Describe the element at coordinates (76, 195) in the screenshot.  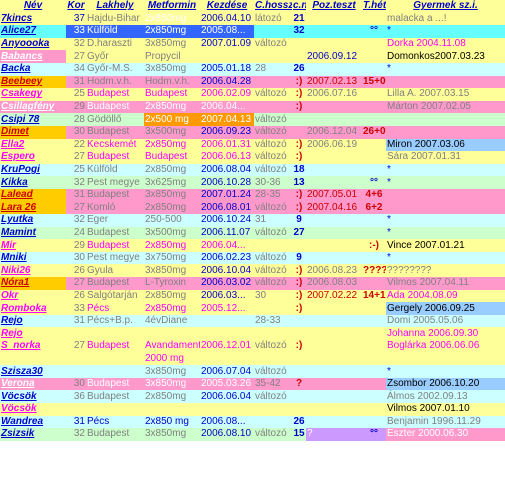
I see `age-cell: 31` at that location.